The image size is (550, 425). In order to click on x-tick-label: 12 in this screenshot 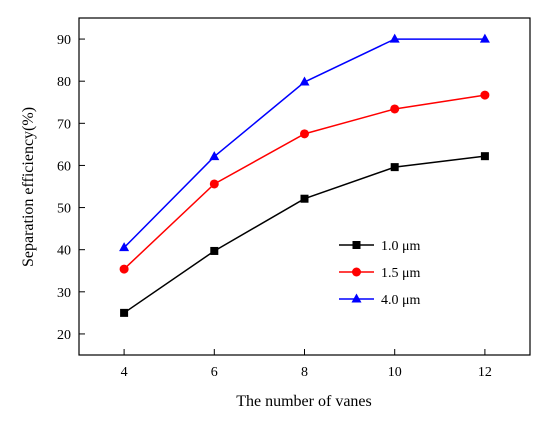, I will do `click(485, 372)`.